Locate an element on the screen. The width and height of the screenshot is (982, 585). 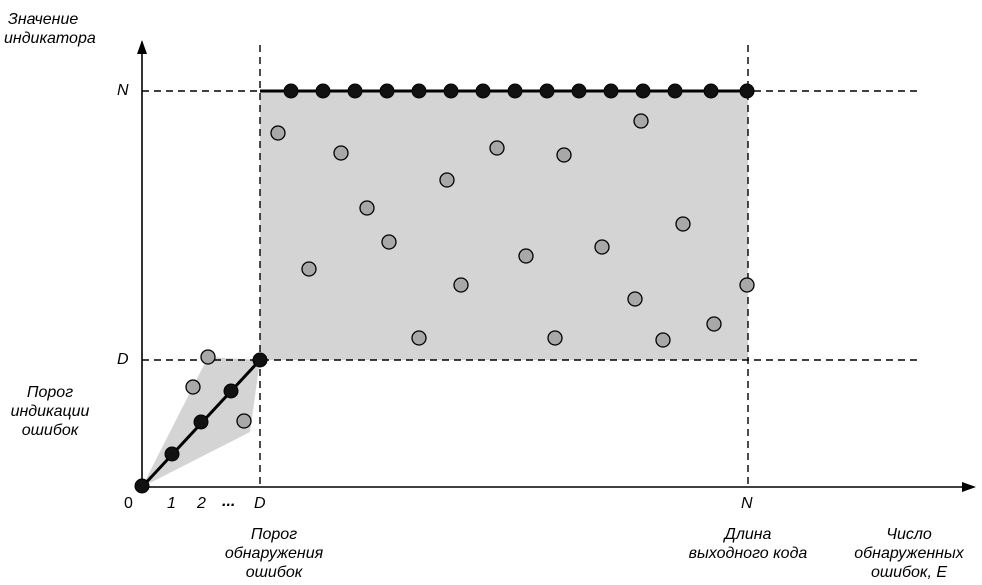
x-tick-1-label: 1 is located at coordinates (171, 503).